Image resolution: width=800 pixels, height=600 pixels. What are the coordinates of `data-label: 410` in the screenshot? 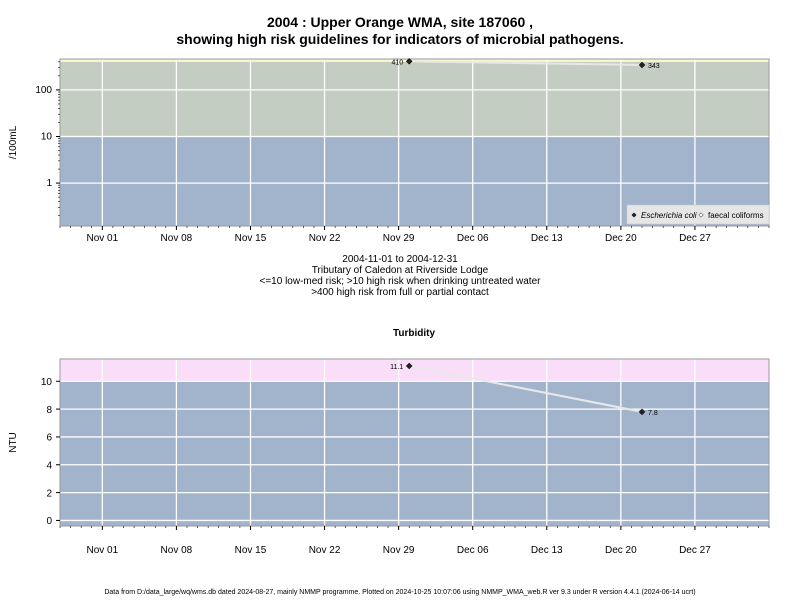 It's located at (398, 62).